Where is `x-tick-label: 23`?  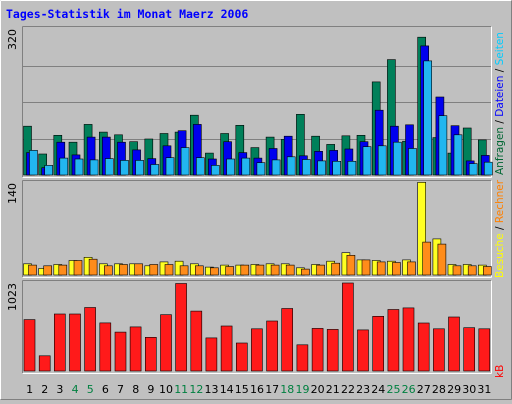 x-tick-label: 23 is located at coordinates (363, 389).